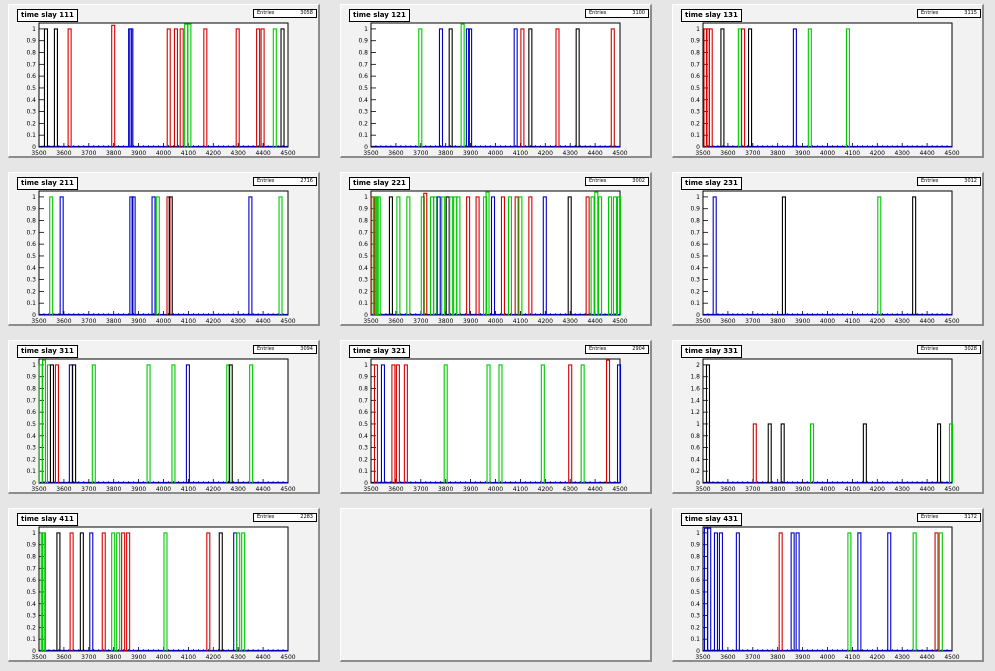 The image size is (995, 671). Describe the element at coordinates (47, 15) in the screenshot. I see `histogram-title: time slay 111` at that location.